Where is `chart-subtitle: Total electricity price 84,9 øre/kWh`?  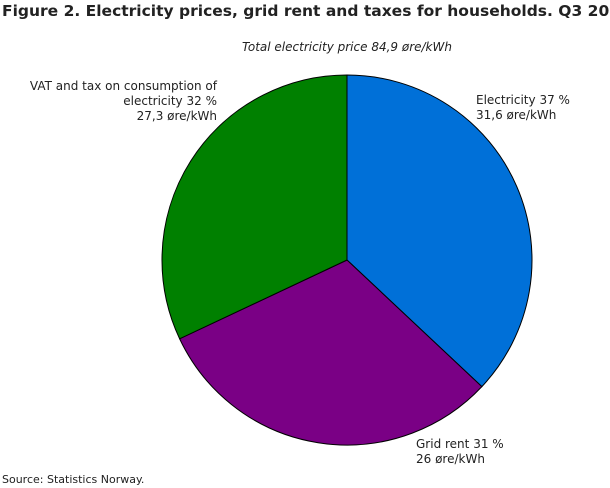 chart-subtitle: Total electricity price 84,9 øre/kWh is located at coordinates (347, 47).